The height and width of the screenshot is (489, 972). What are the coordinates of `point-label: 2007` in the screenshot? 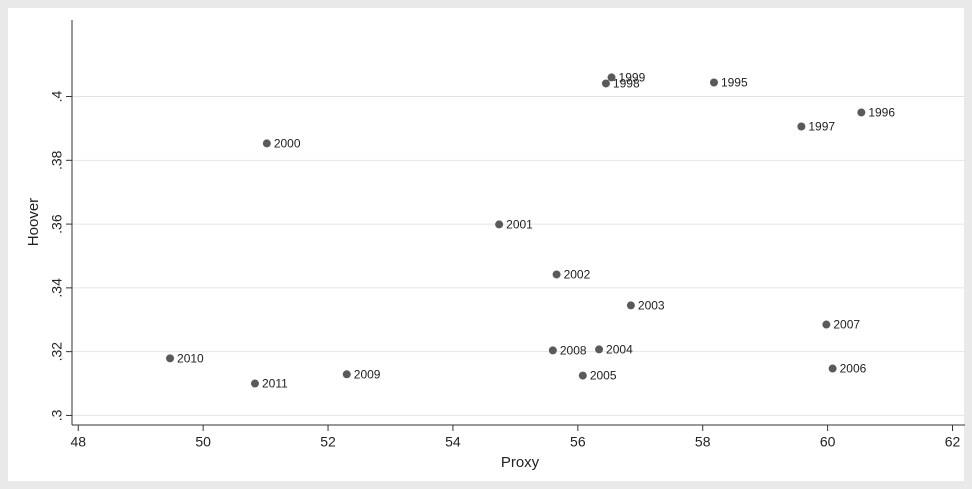 It's located at (846, 325).